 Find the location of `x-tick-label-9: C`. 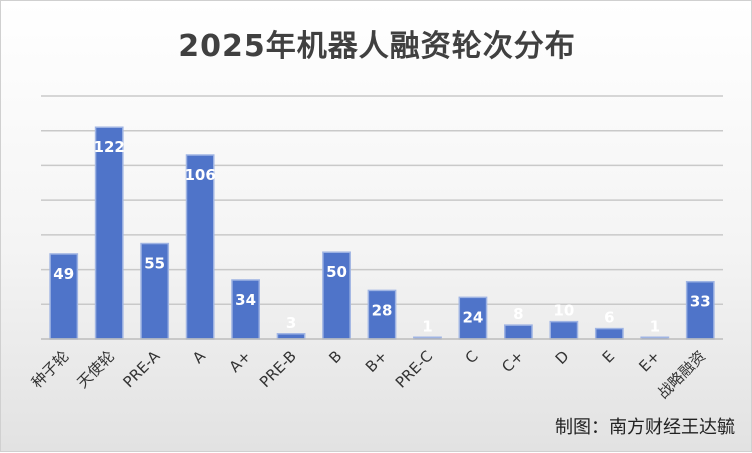

x-tick-label-9: C is located at coordinates (472, 357).